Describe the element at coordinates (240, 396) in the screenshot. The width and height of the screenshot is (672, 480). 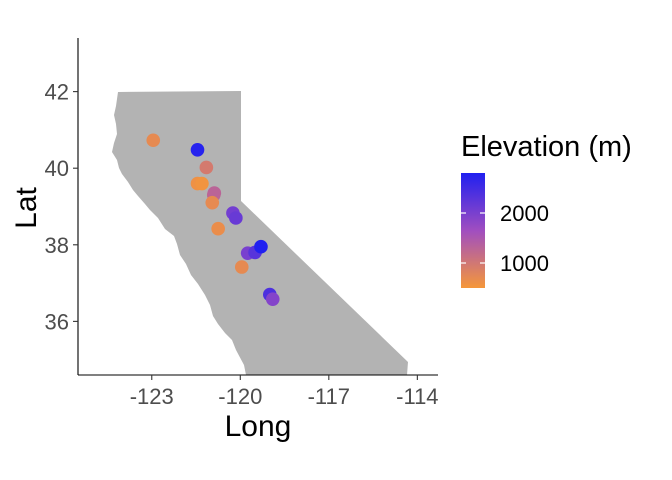
I see `x-tick-label: -120` at that location.